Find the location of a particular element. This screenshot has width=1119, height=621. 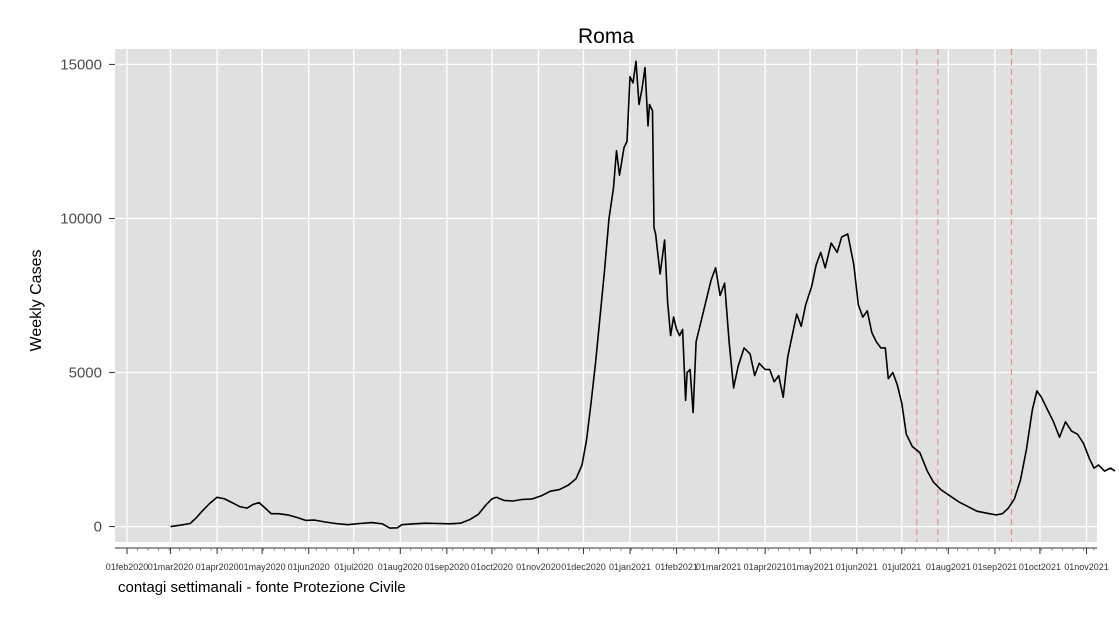

x-tick-label: 01may2021 is located at coordinates (810, 567).